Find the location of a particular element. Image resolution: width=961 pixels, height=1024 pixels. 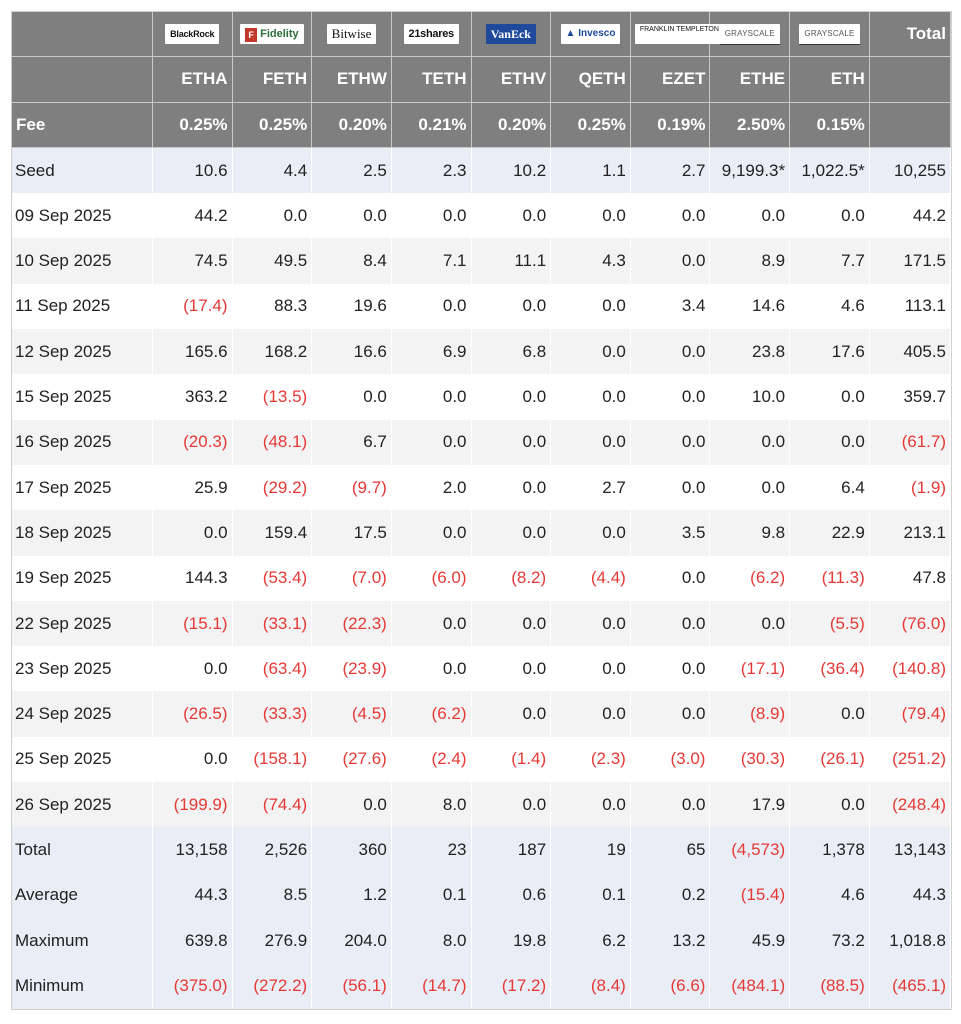

fund-logo-cell: GRAYSCALE is located at coordinates (750, 35).